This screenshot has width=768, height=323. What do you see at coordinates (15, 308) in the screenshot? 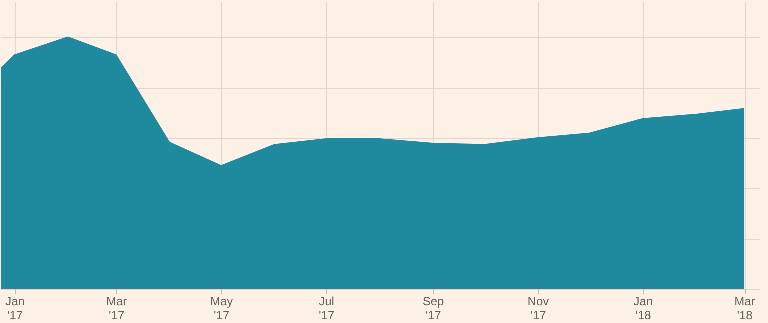
I see `x-tick-label: Jan '17` at bounding box center [15, 308].